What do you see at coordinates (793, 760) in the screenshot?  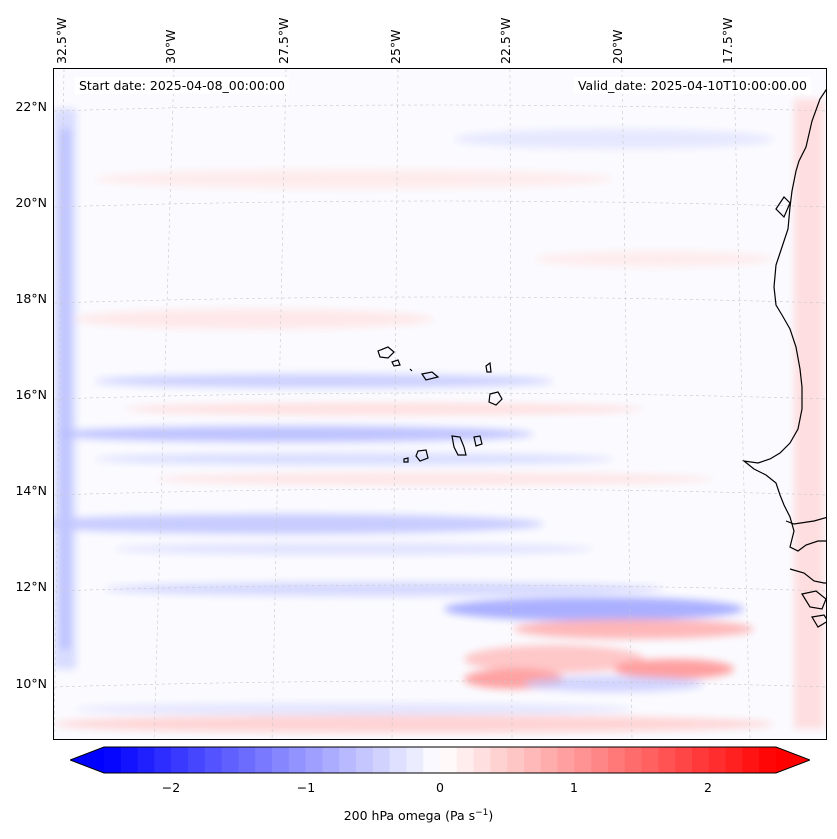 I see `colorbar-max-extension` at bounding box center [793, 760].